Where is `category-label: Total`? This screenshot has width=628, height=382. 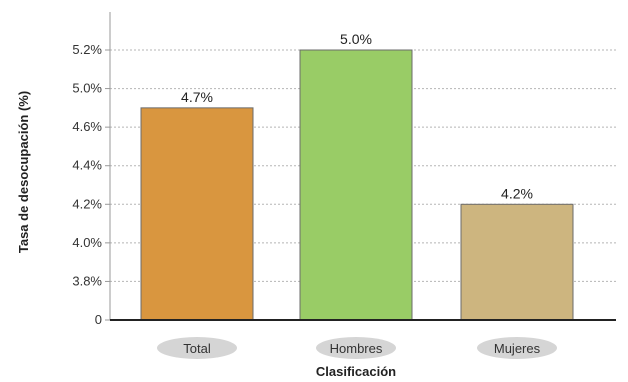
category-label: Total is located at coordinates (197, 348).